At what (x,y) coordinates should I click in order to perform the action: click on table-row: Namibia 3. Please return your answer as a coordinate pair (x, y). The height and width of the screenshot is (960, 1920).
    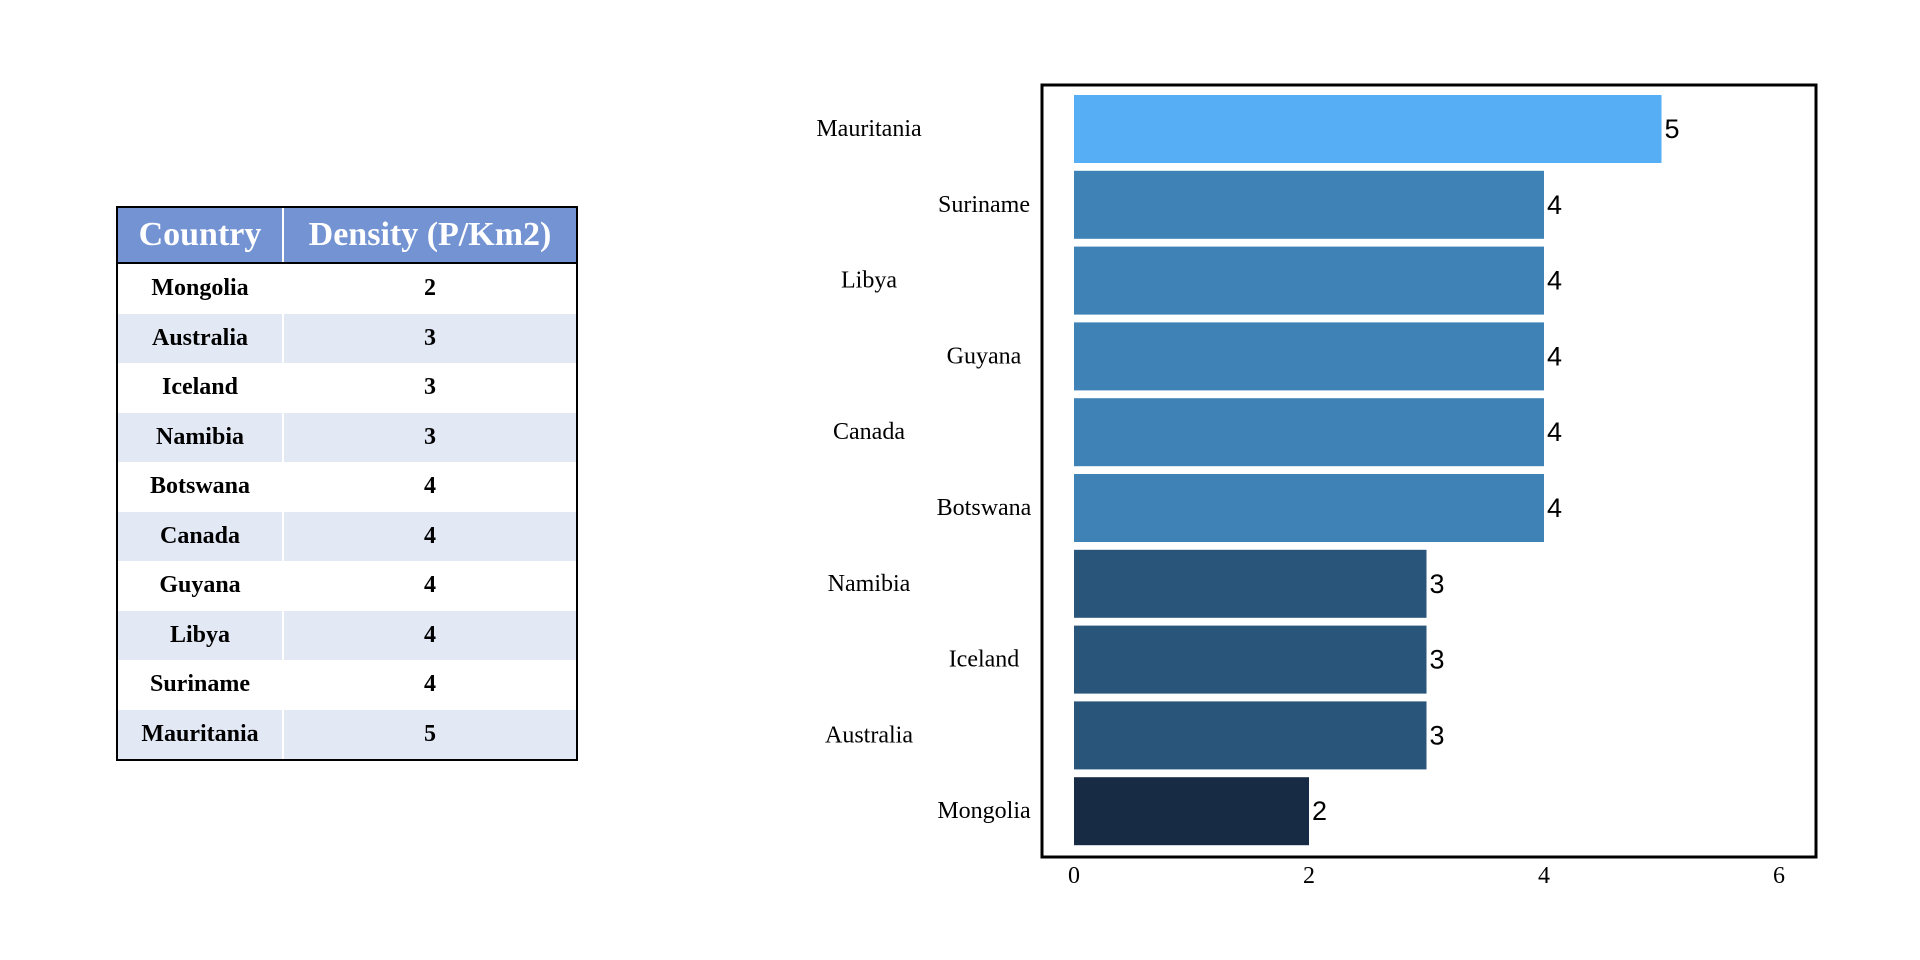
    Looking at the image, I should click on (347, 437).